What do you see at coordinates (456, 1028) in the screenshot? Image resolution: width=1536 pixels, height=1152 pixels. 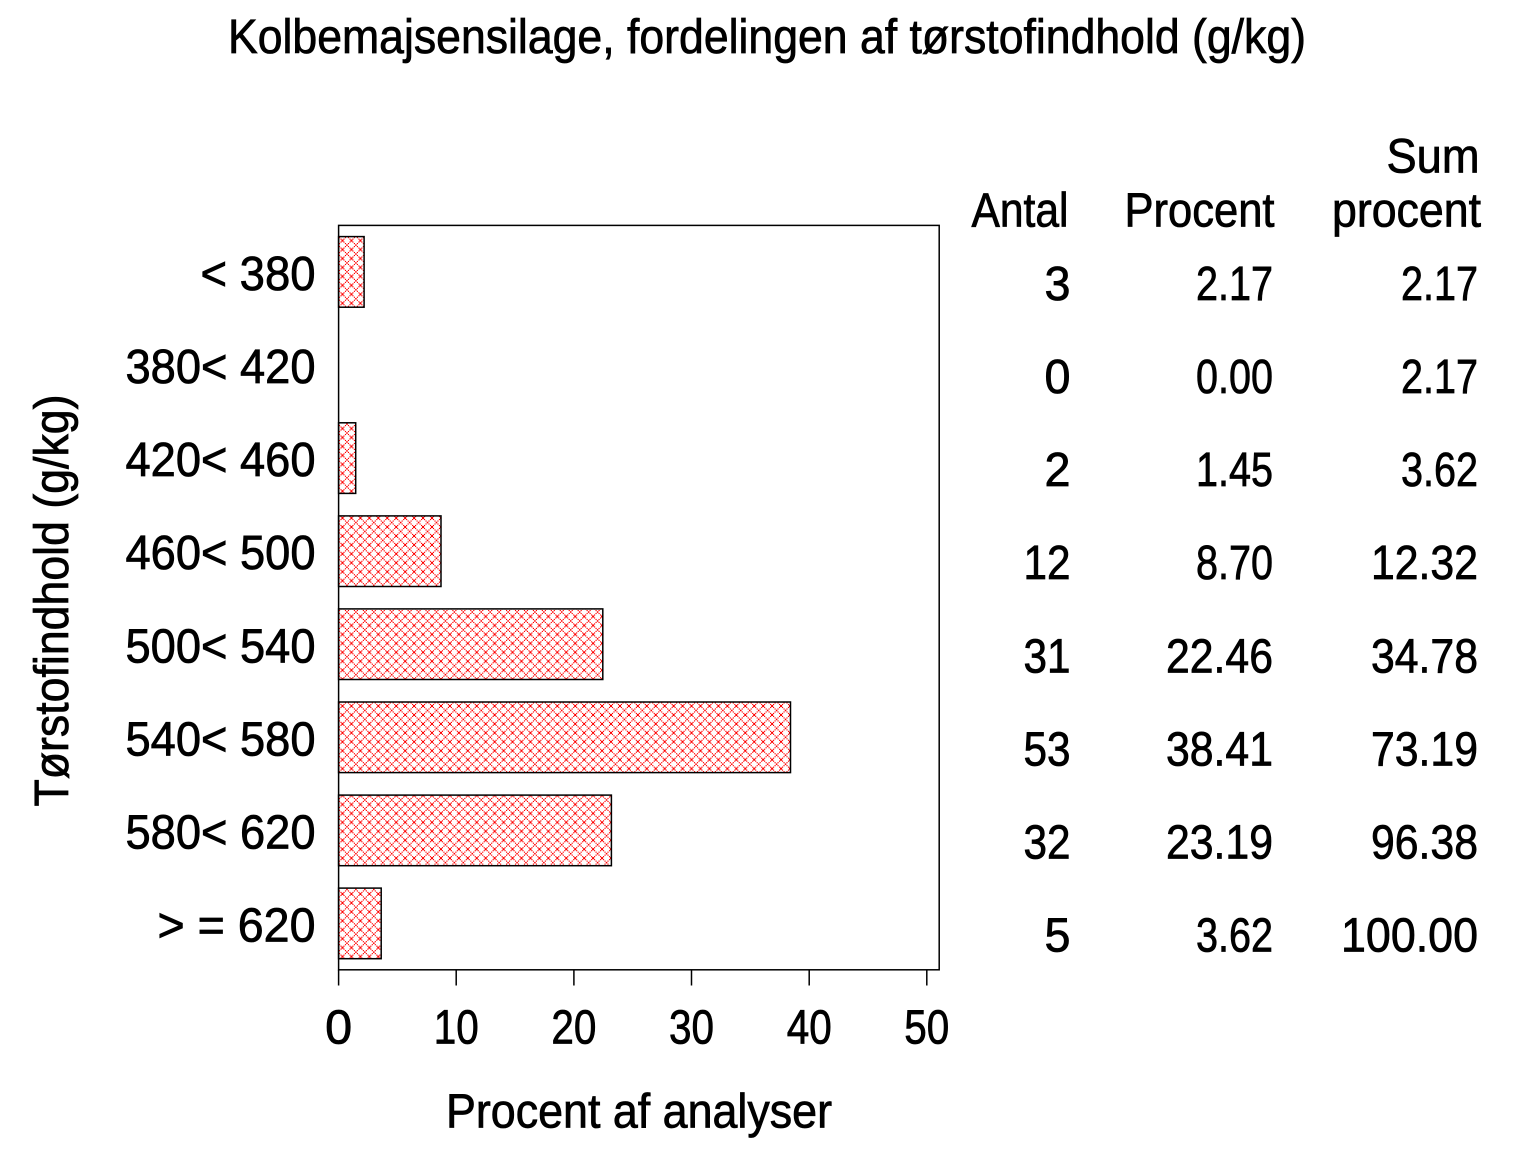 I see `svg-text: 10` at bounding box center [456, 1028].